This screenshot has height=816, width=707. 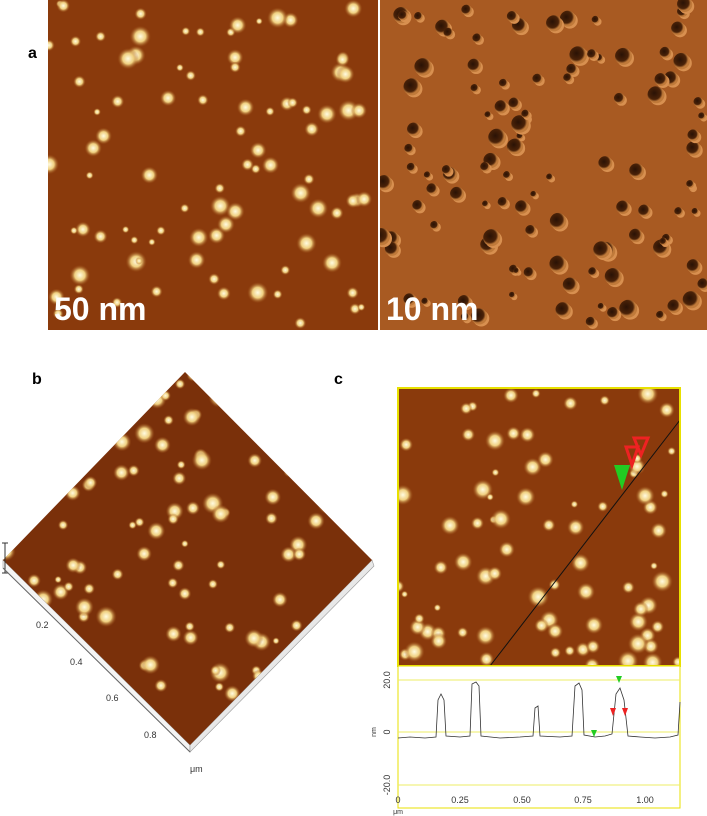 What do you see at coordinates (387, 731) in the screenshot?
I see `y-tick-label: 0` at bounding box center [387, 731].